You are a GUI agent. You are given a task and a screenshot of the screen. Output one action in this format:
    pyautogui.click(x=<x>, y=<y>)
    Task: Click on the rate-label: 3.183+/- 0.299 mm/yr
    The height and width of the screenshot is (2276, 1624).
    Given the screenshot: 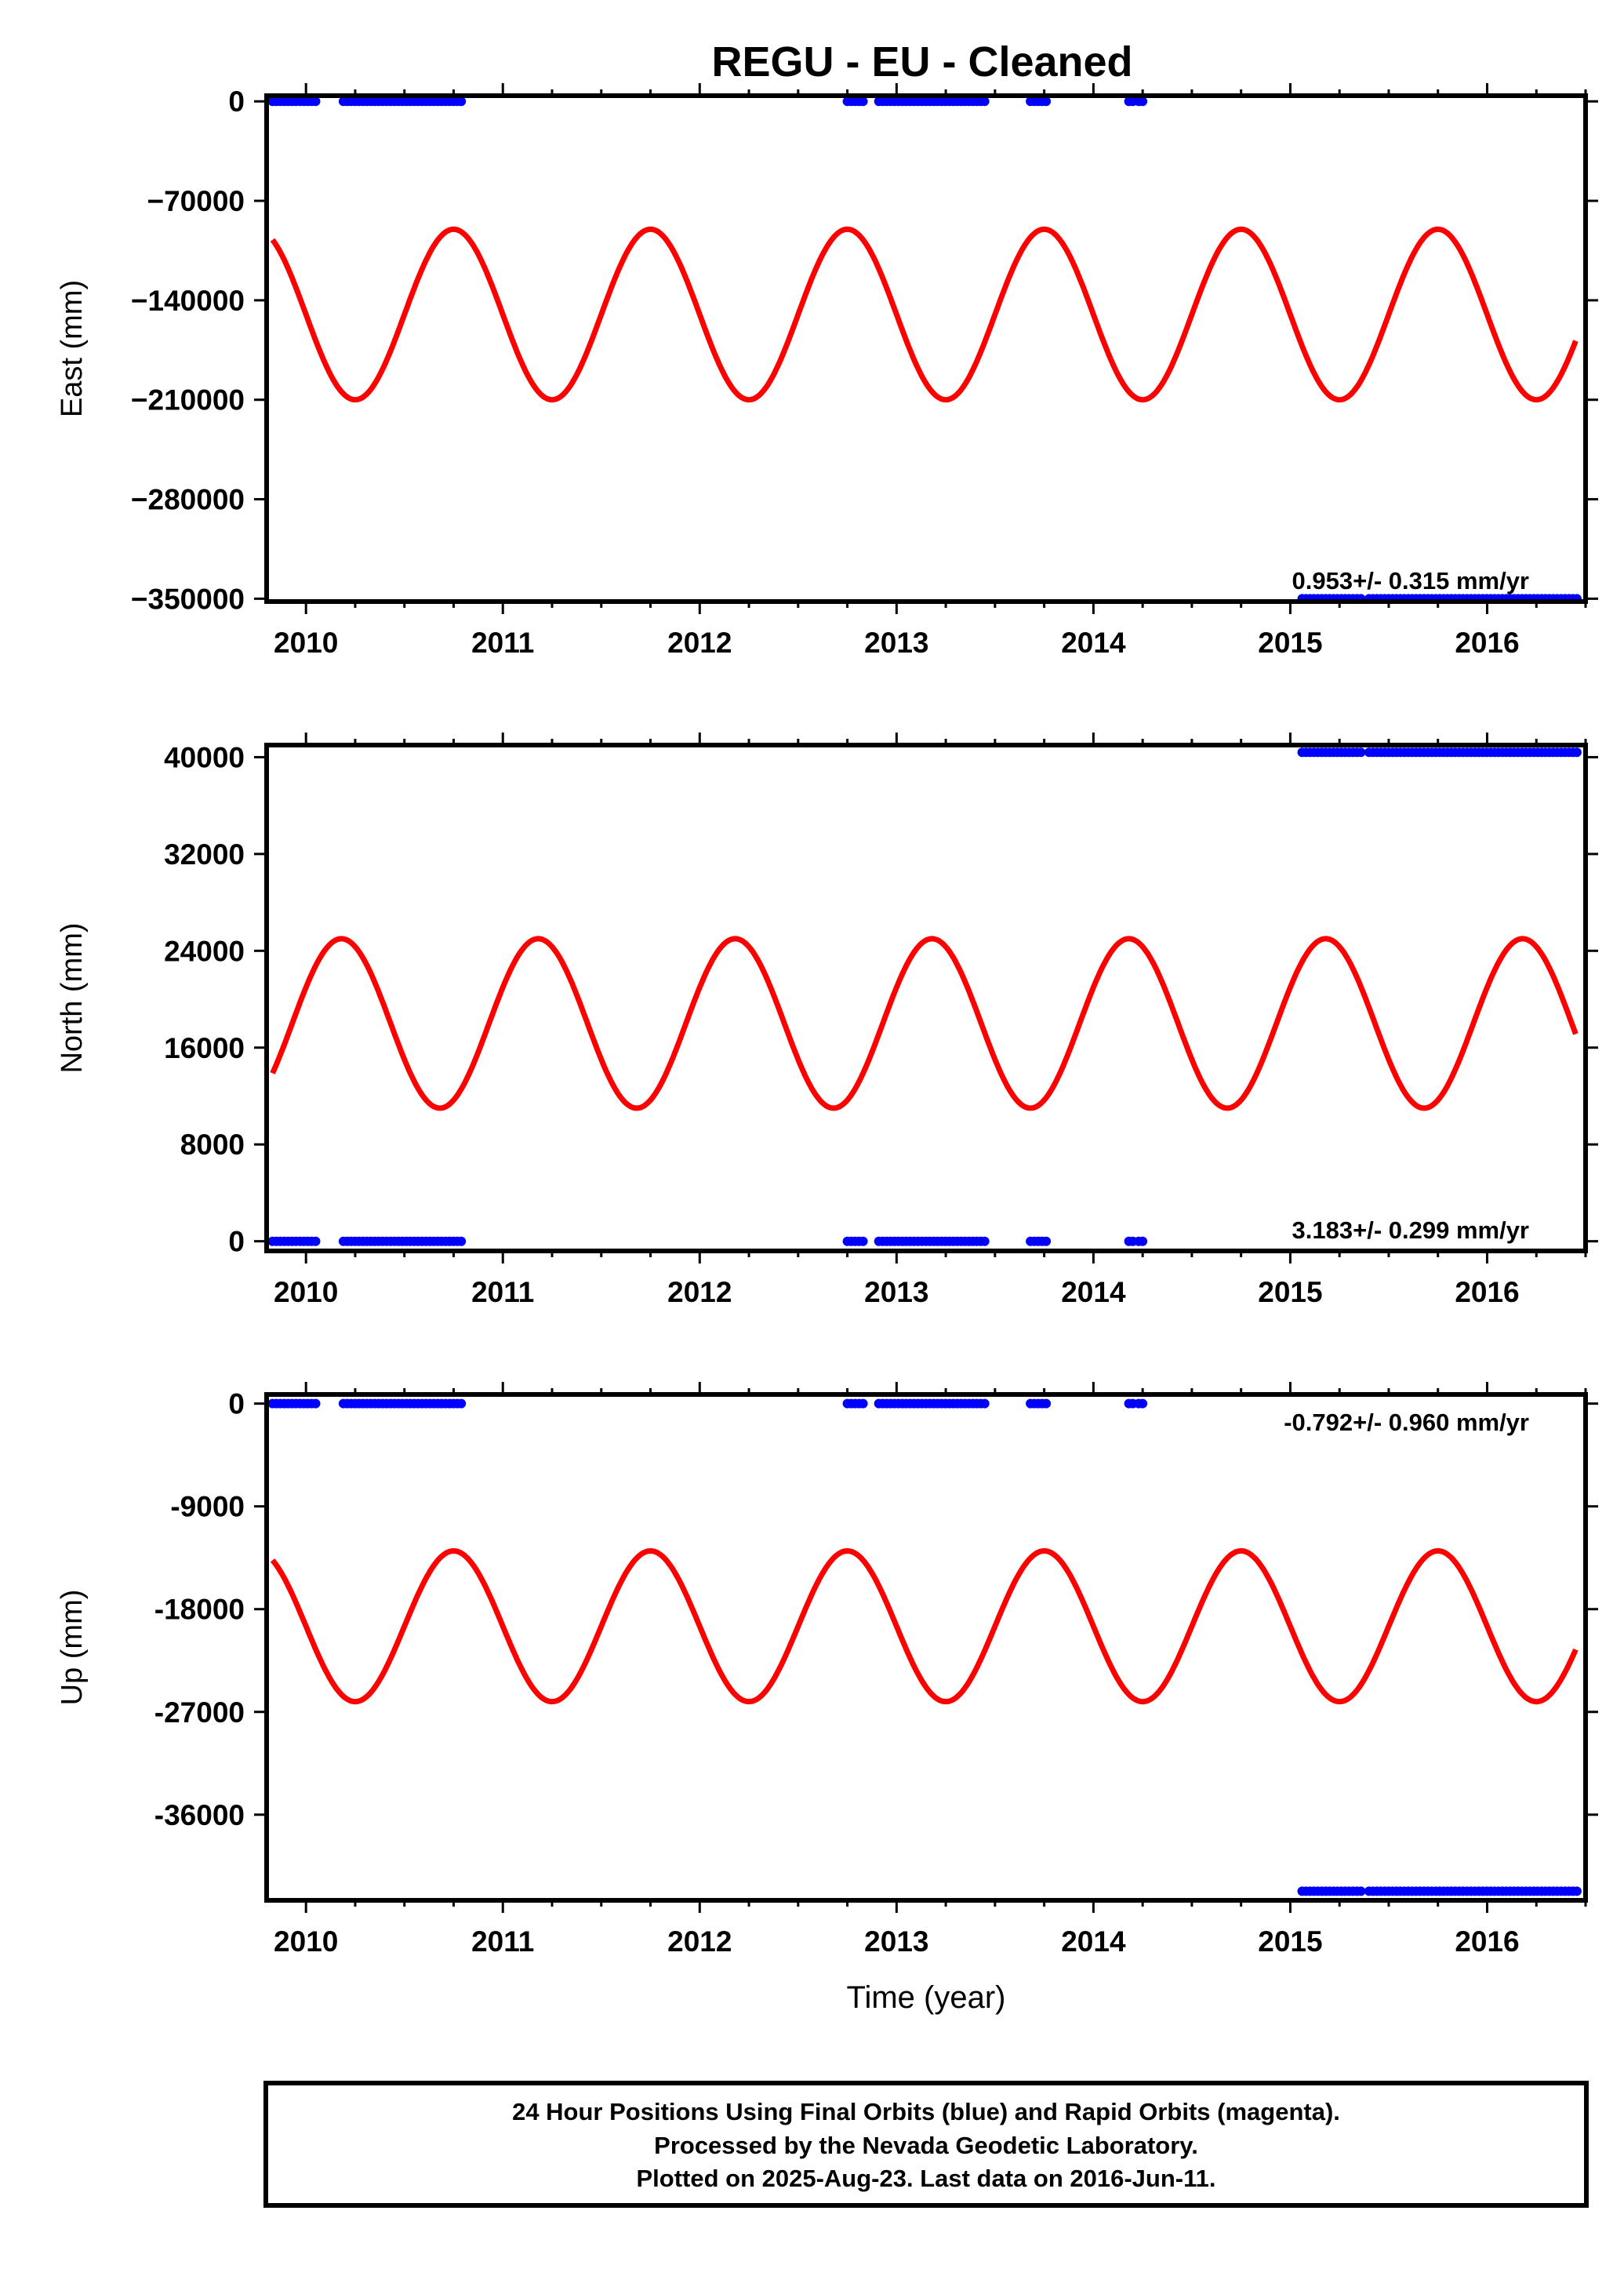 What is the action you would take?
    pyautogui.click(x=1410, y=1230)
    